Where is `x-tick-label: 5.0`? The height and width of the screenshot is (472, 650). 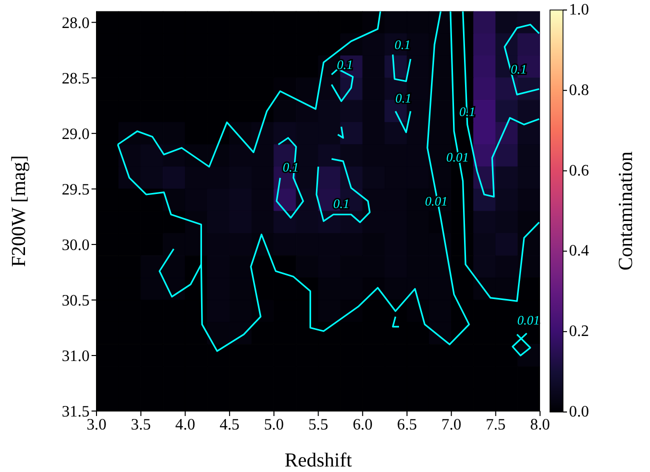
x-tick-label: 5.0 is located at coordinates (274, 425).